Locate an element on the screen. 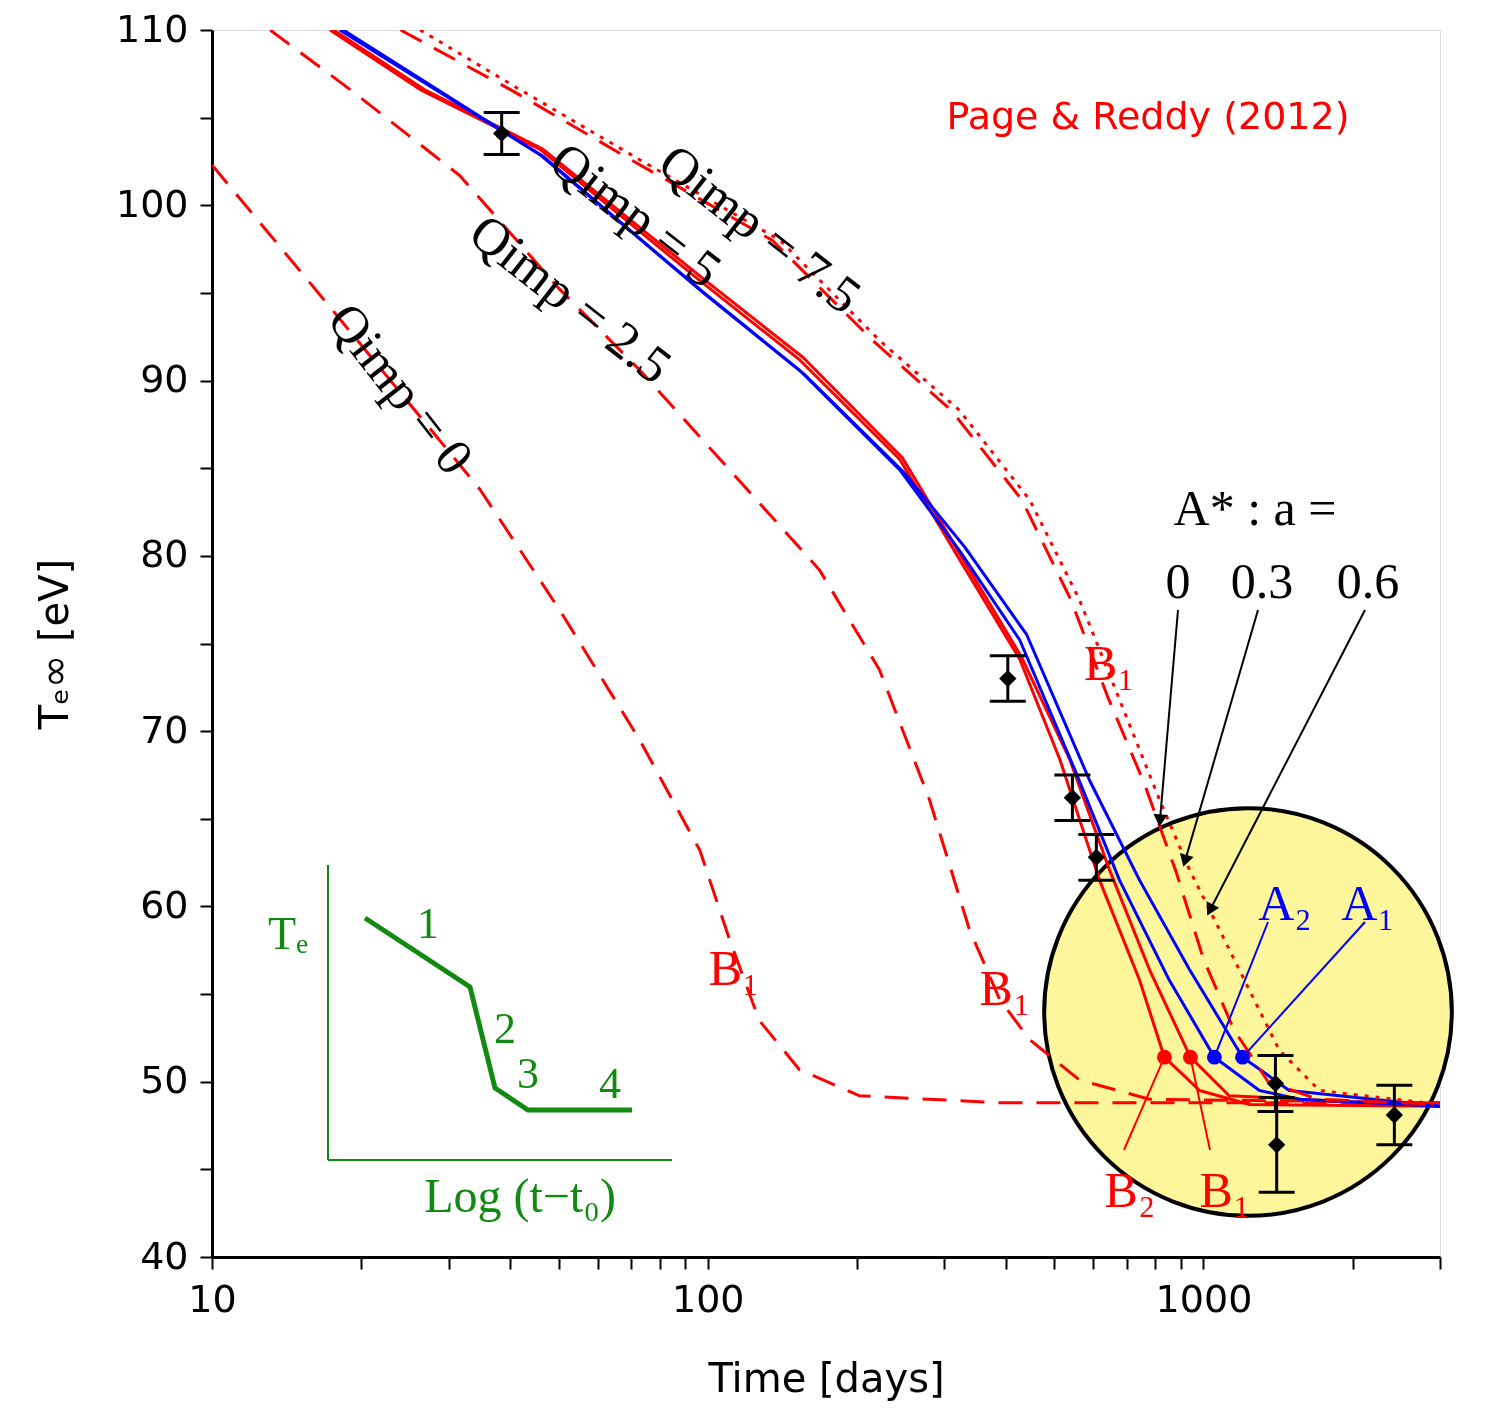 The image size is (1493, 1427). annotation: 1 is located at coordinates (428, 923).